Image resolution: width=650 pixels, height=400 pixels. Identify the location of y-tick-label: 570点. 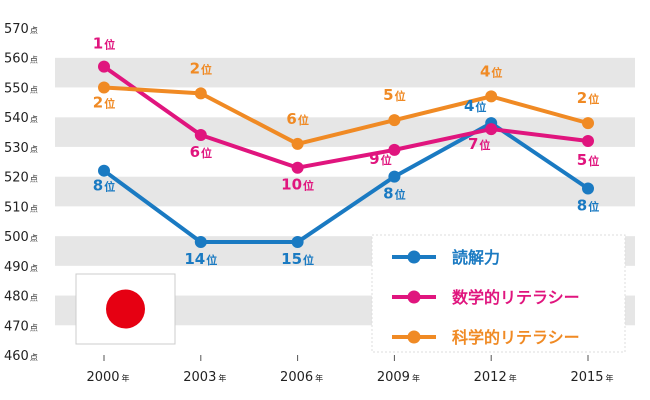
(21, 29).